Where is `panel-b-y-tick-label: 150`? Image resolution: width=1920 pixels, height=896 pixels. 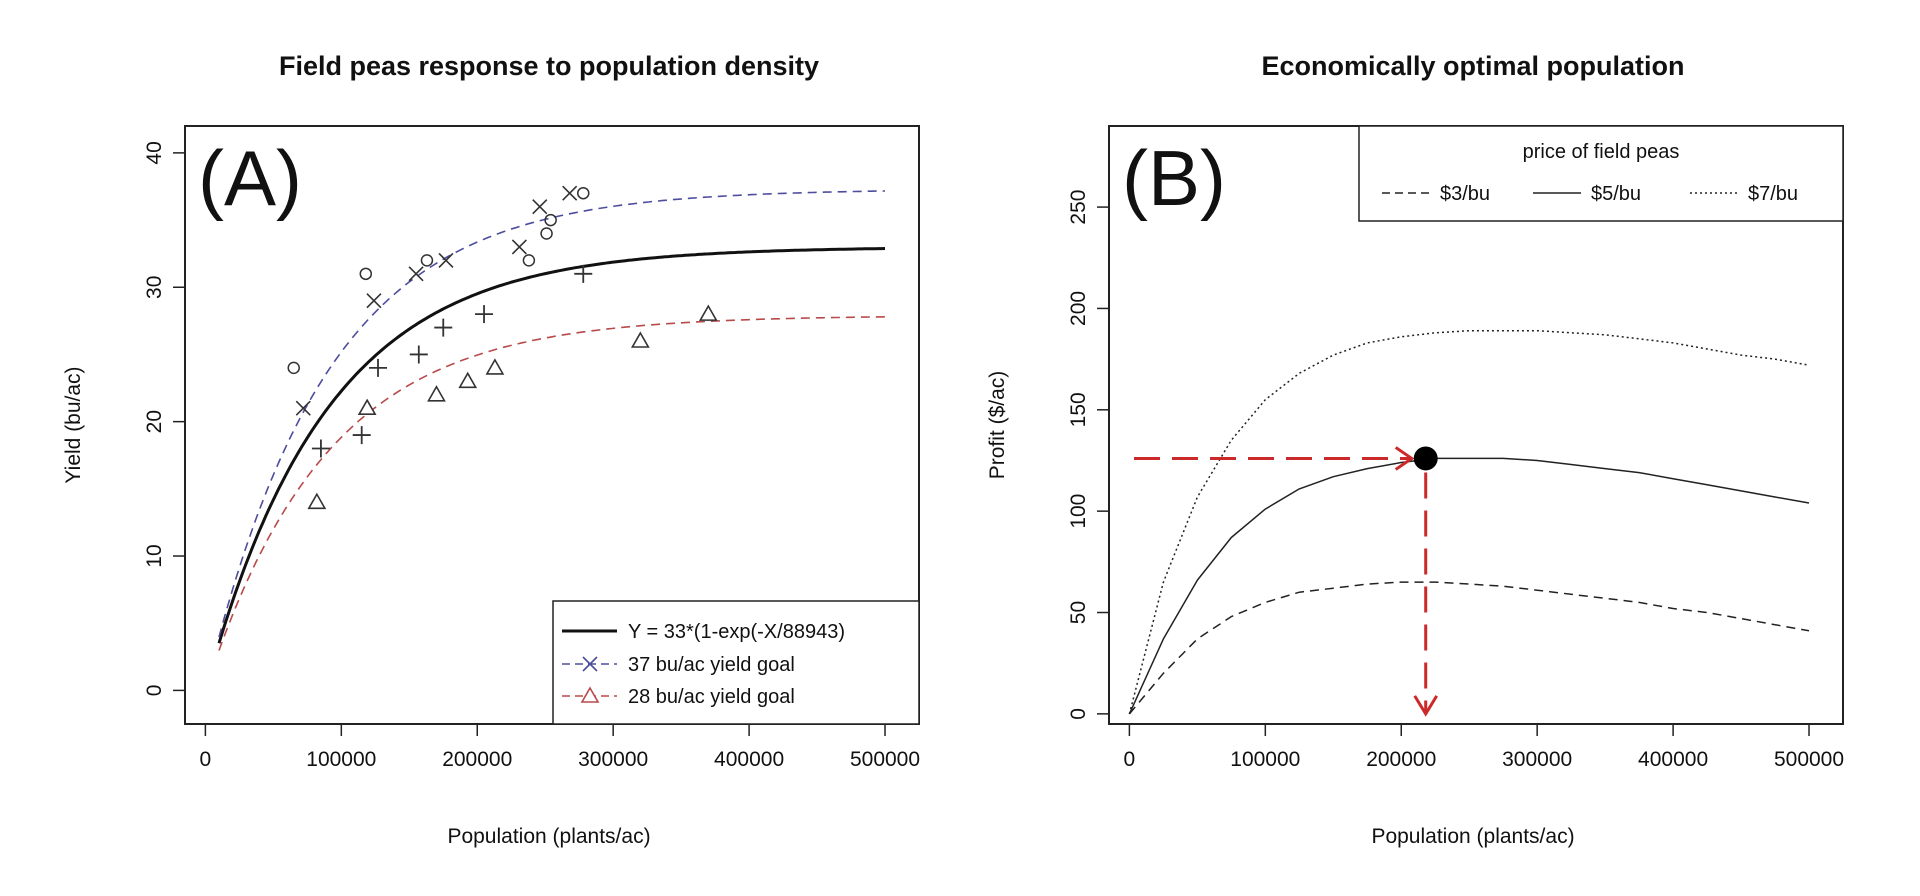 panel-b-y-tick-label: 150 is located at coordinates (1078, 409).